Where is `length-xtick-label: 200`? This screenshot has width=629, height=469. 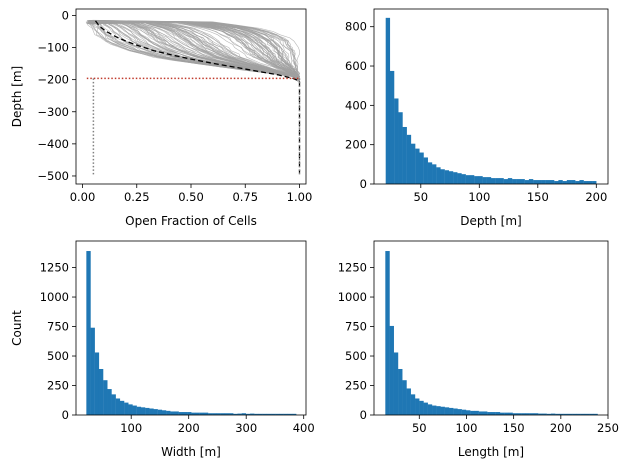
length-xtick-label: 200 is located at coordinates (561, 428).